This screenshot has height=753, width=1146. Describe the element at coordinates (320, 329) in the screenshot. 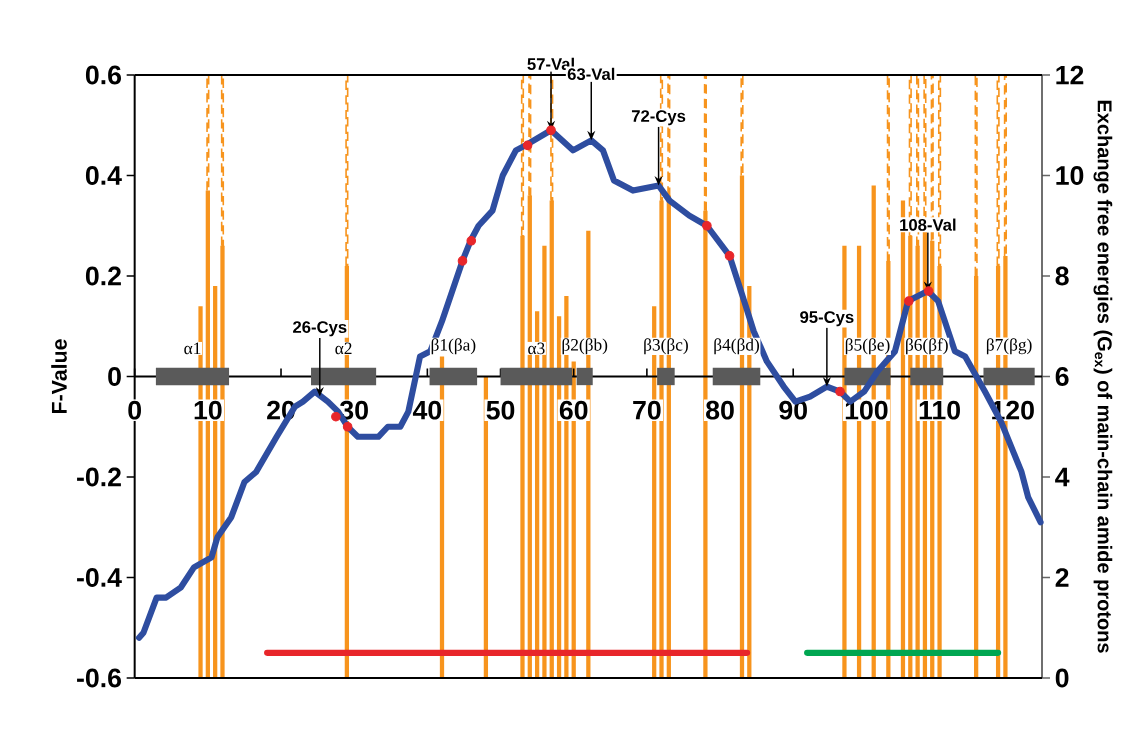

I see `annotation: 26-Cys` at that location.